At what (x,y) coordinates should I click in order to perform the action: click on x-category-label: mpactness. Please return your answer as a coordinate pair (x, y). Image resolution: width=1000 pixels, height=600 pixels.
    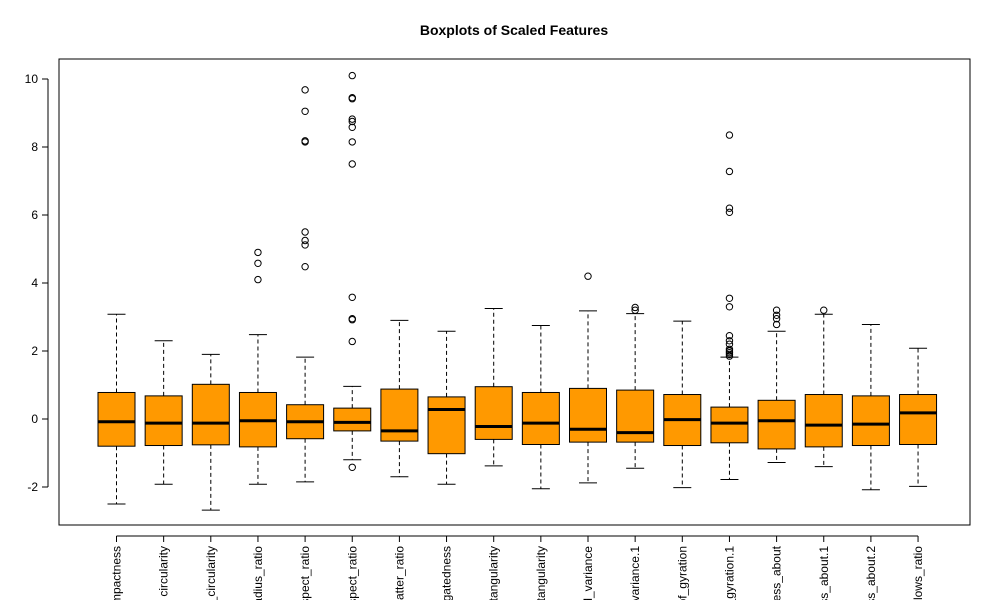
    Looking at the image, I should click on (117, 573).